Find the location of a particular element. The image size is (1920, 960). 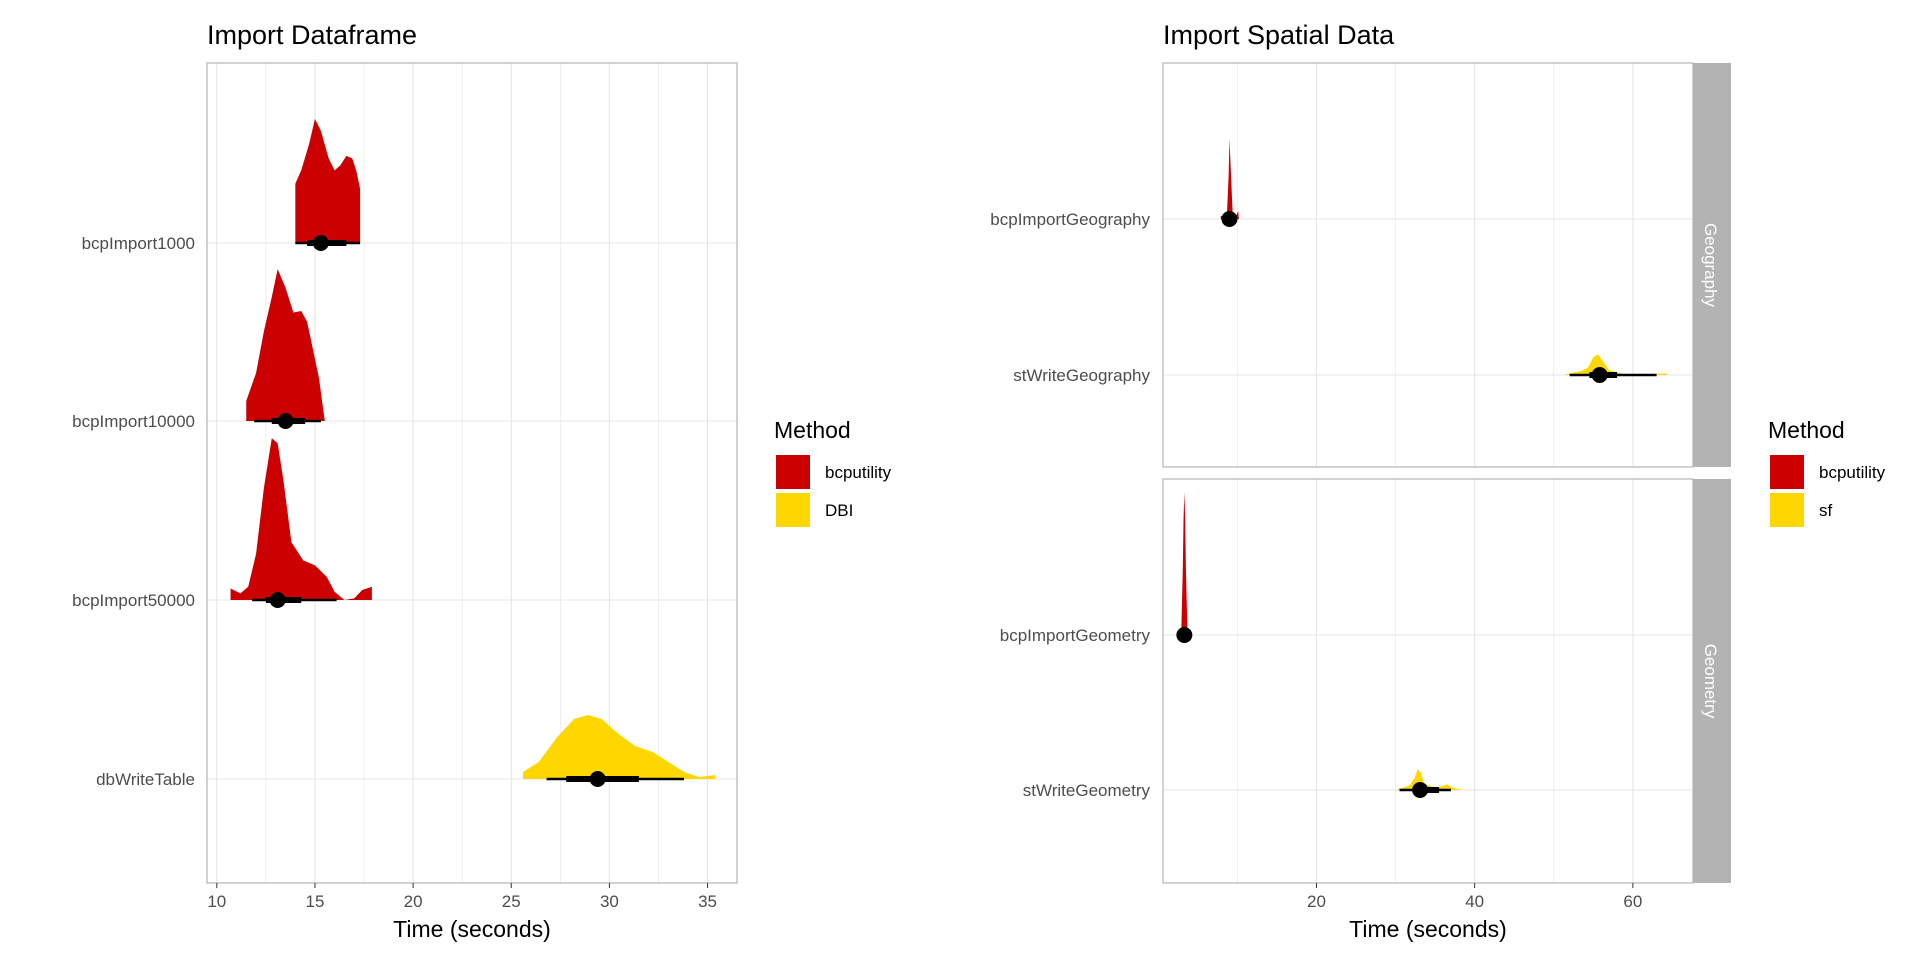

facet-strip-geometry-bg is located at coordinates (1712, 681).